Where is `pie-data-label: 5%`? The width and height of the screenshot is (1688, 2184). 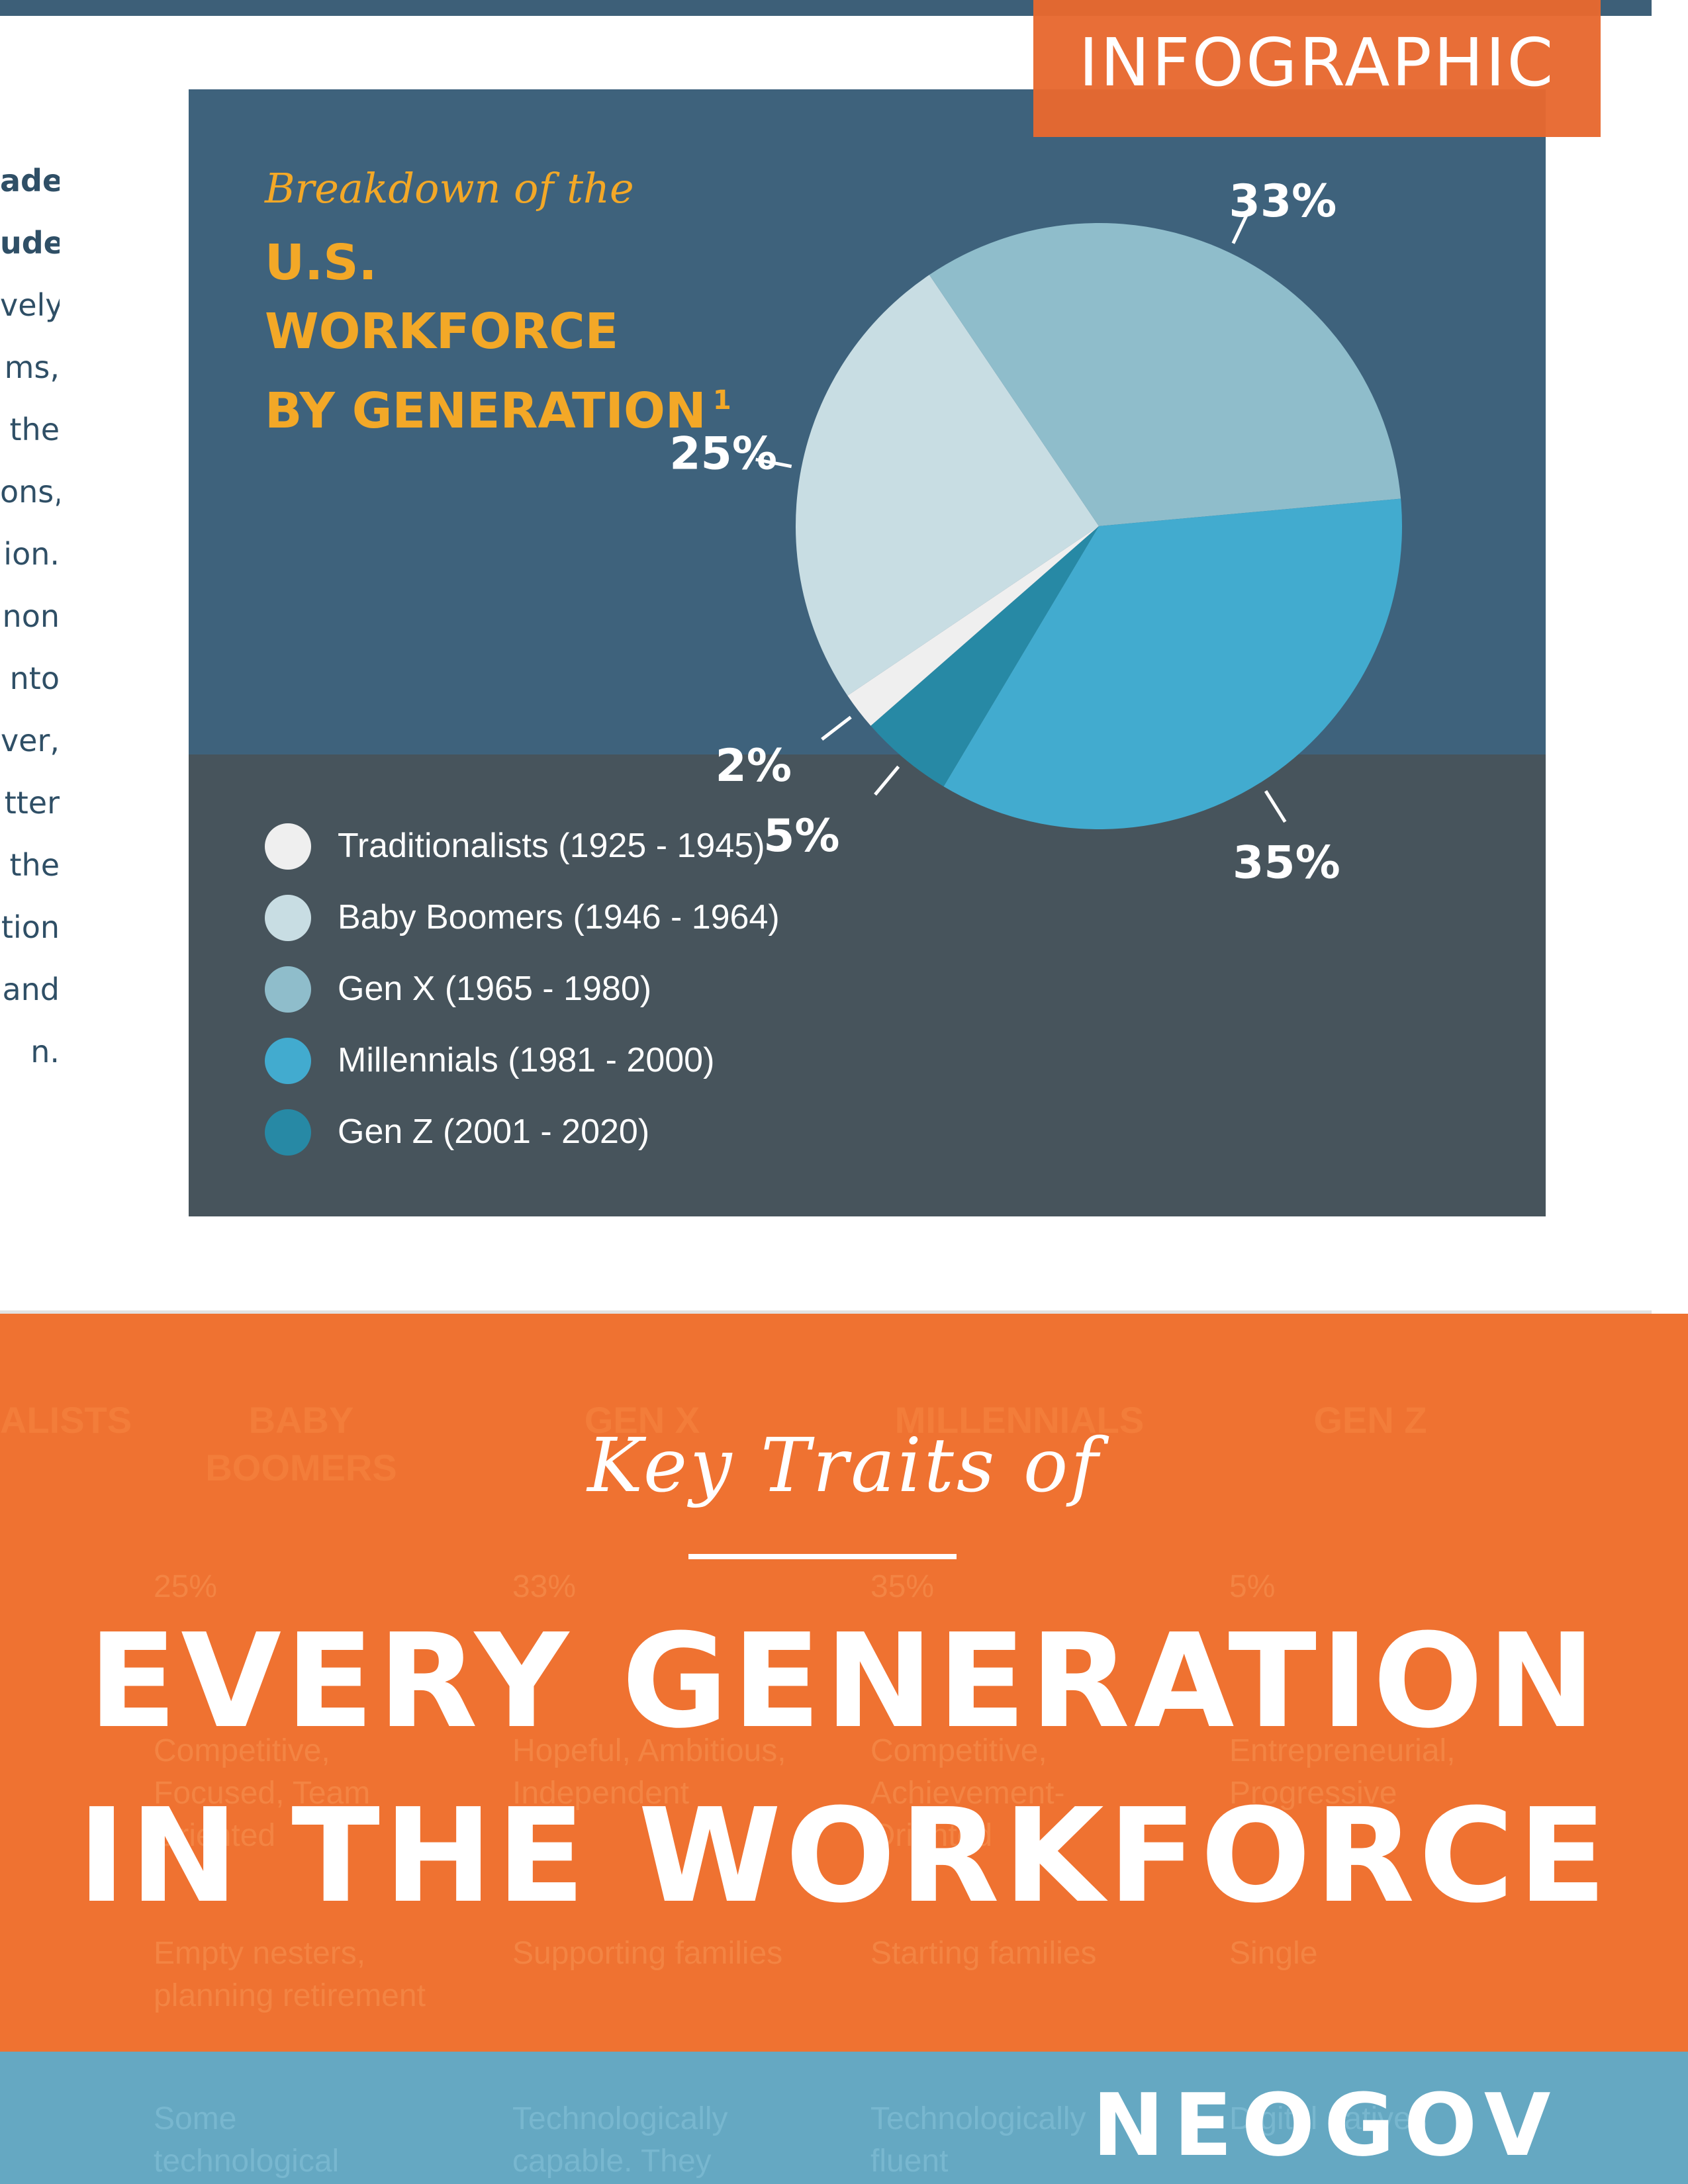
pie-data-label: 5% is located at coordinates (801, 836).